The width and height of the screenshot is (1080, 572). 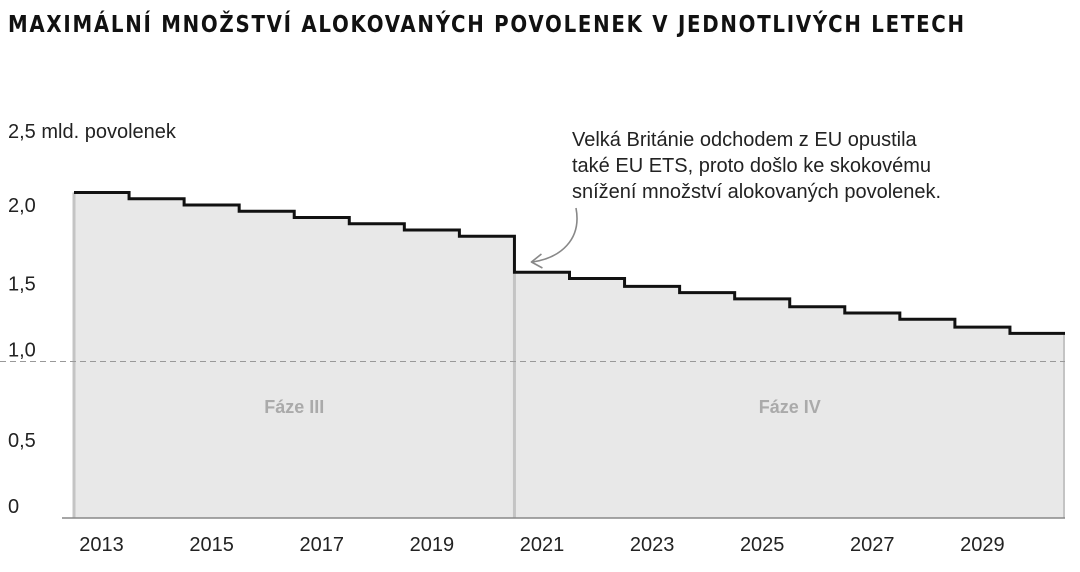 What do you see at coordinates (652, 545) in the screenshot?
I see `x-tick-label: 2023` at bounding box center [652, 545].